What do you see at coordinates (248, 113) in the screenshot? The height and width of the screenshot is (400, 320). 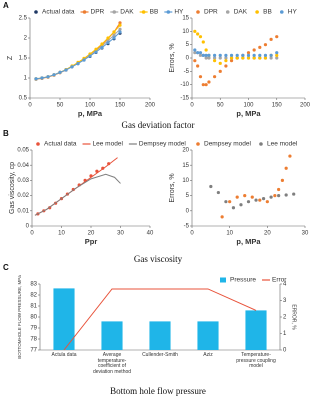 I see `x-axis-label: p, MPa` at bounding box center [248, 113].